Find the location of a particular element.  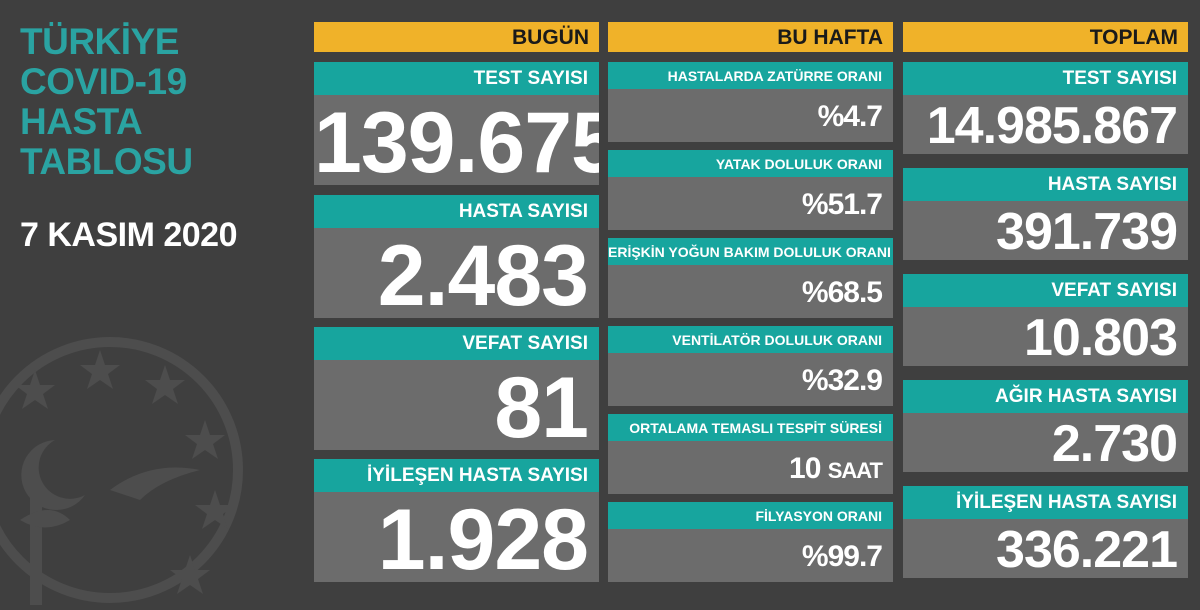

week-bed-value: %51.7 is located at coordinates (750, 203).